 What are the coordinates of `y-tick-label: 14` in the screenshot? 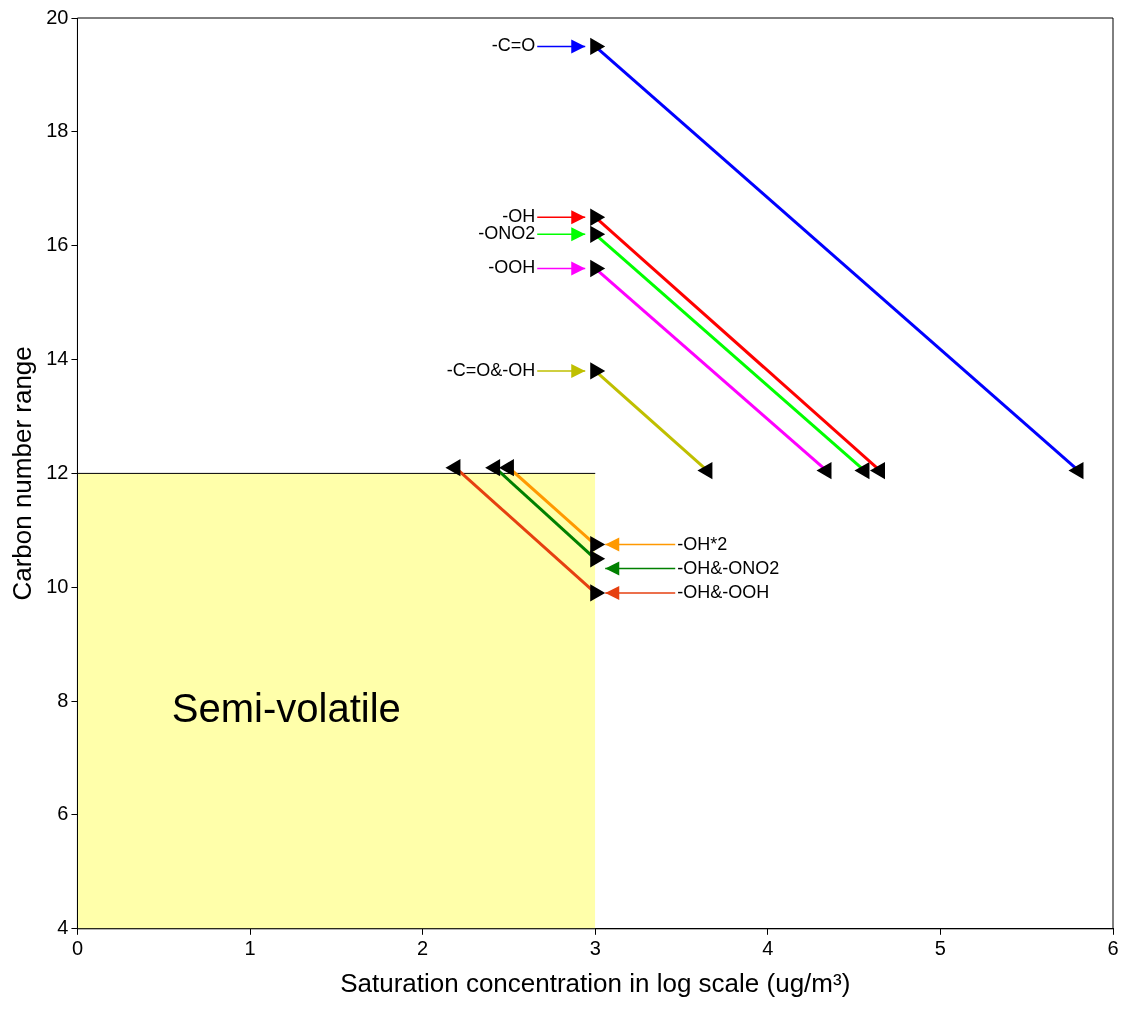 It's located at (57, 358).